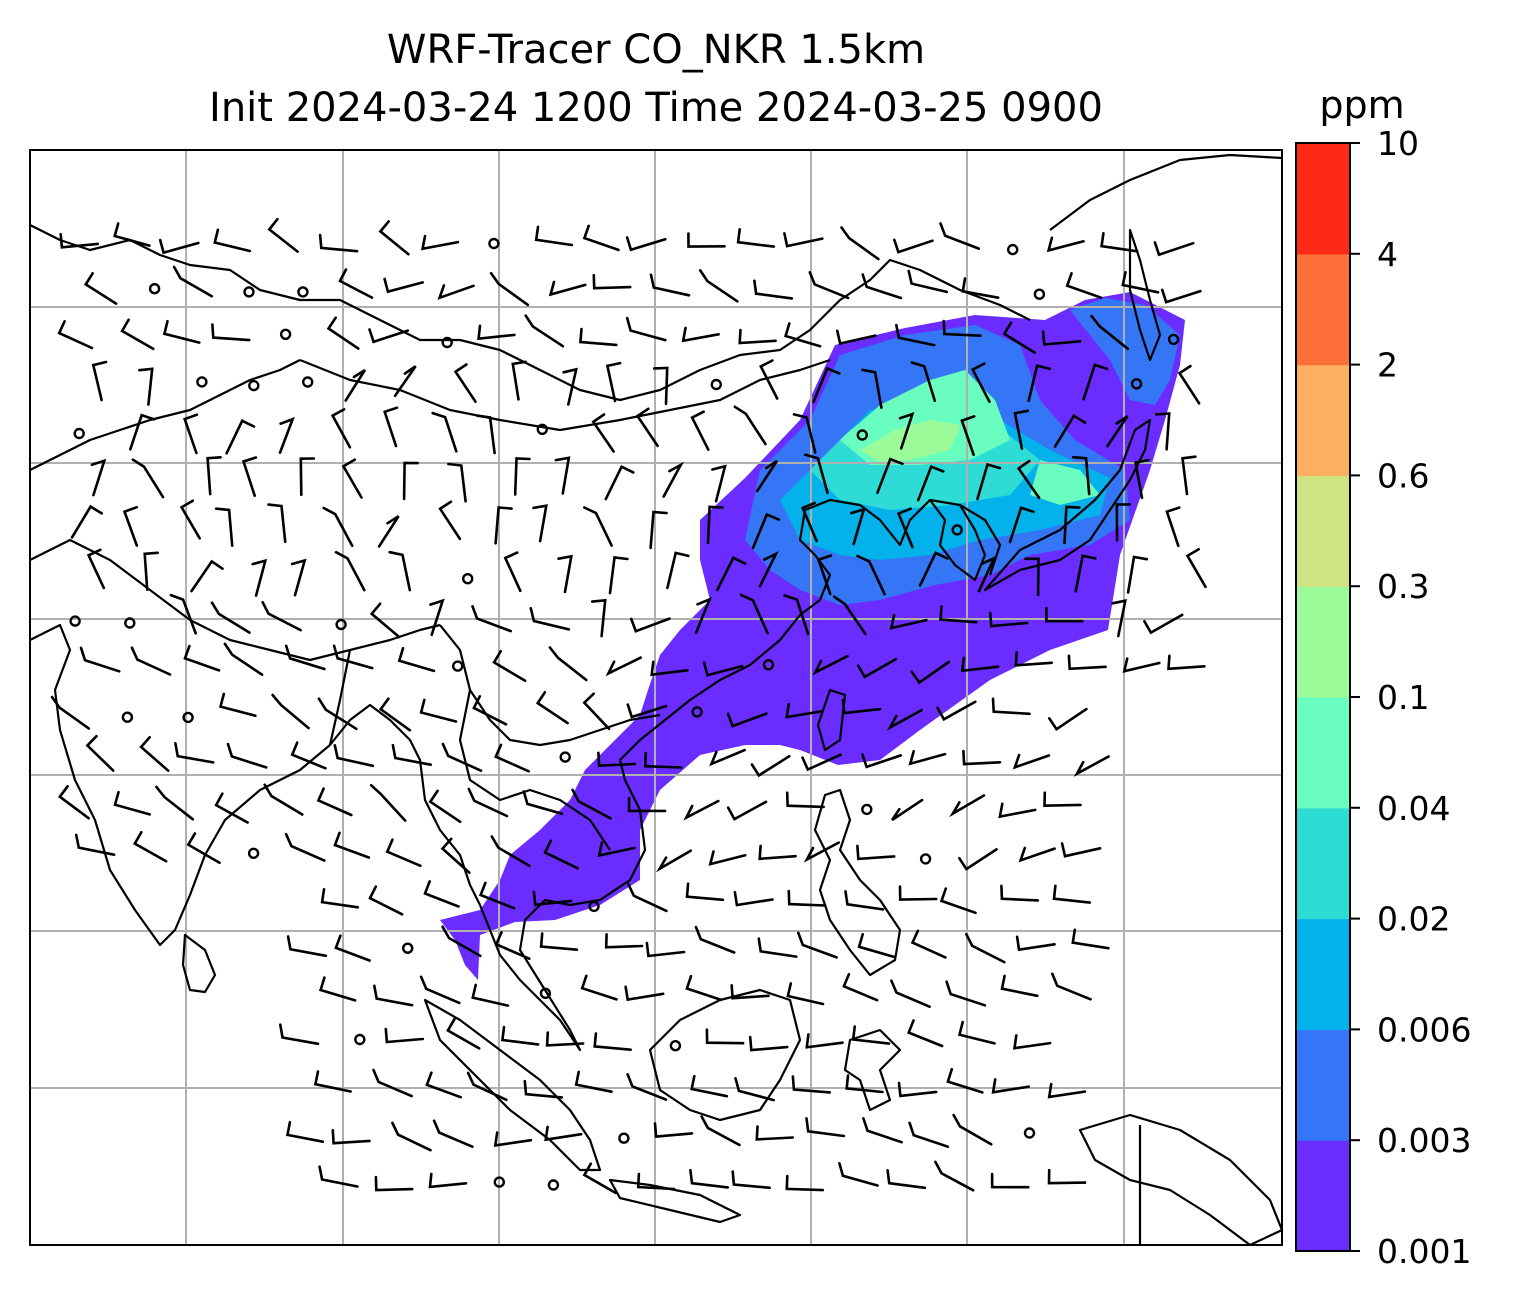 This screenshot has width=1528, height=1306. I want to click on colorbar-tick-label-9: 4, so click(1387, 254).